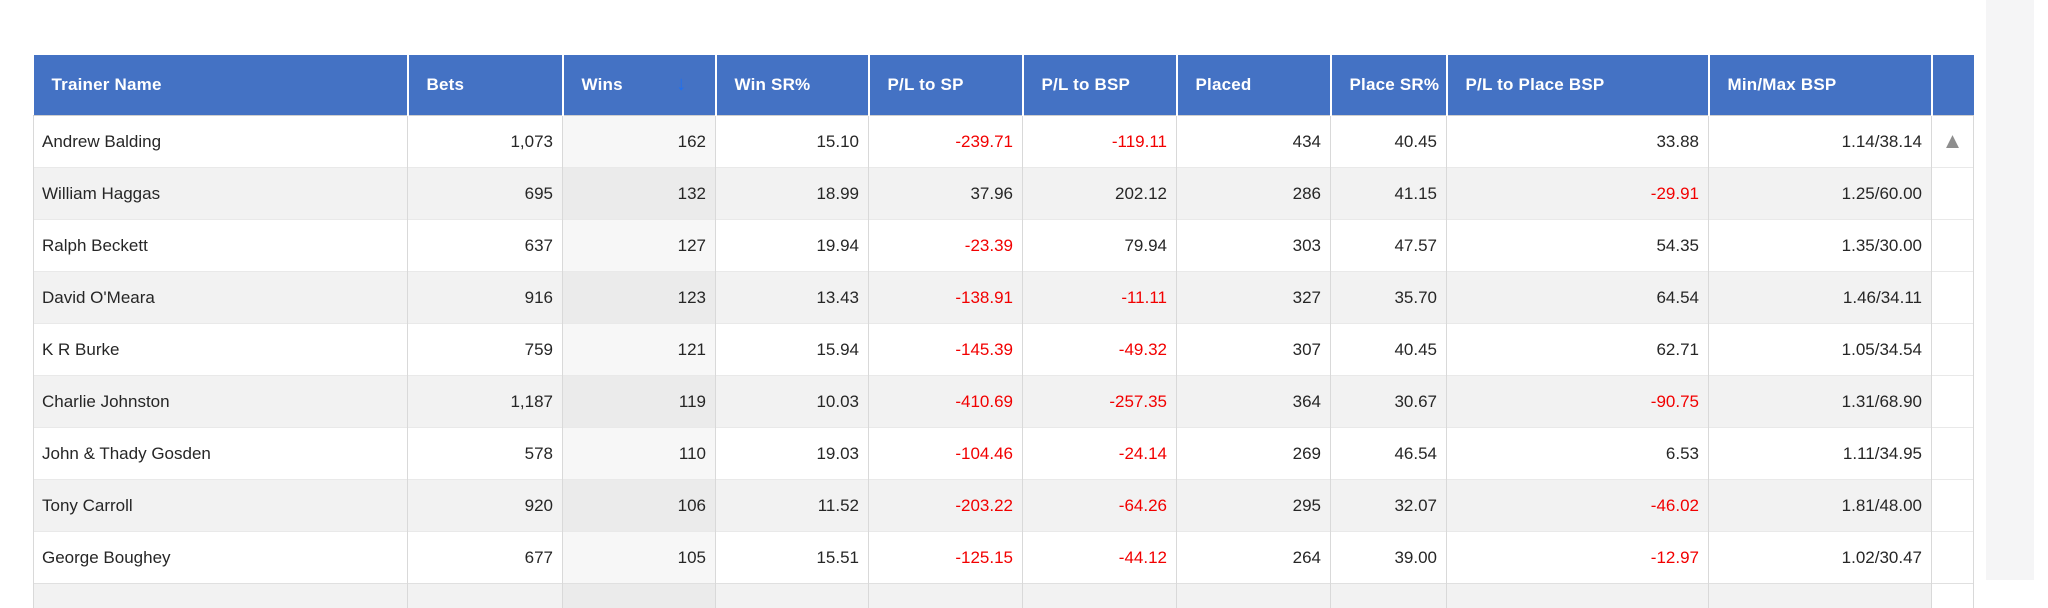 Image resolution: width=2048 pixels, height=608 pixels. I want to click on scroll-cell: ▲, so click(1953, 142).